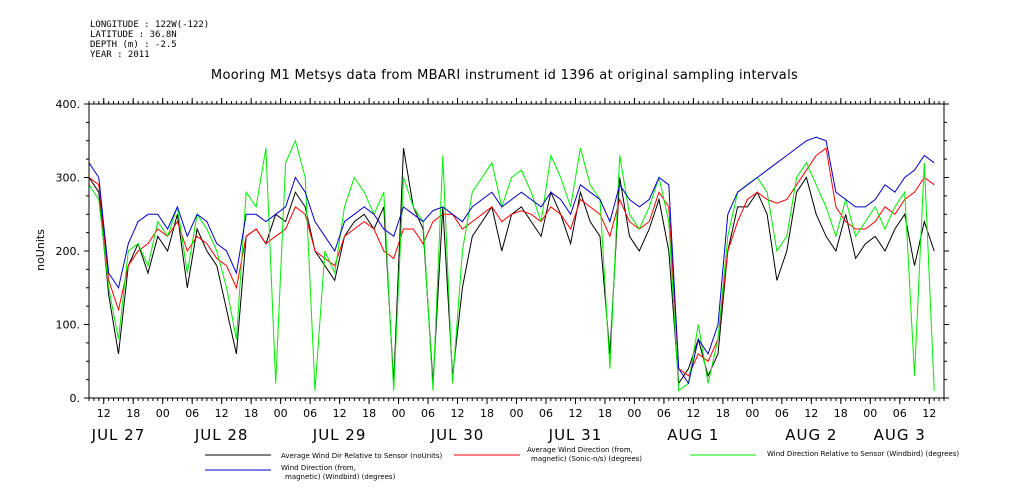 Image resolution: width=1009 pixels, height=504 pixels. I want to click on legend-label-3-line1: Wind Direction (from,, so click(318, 468).